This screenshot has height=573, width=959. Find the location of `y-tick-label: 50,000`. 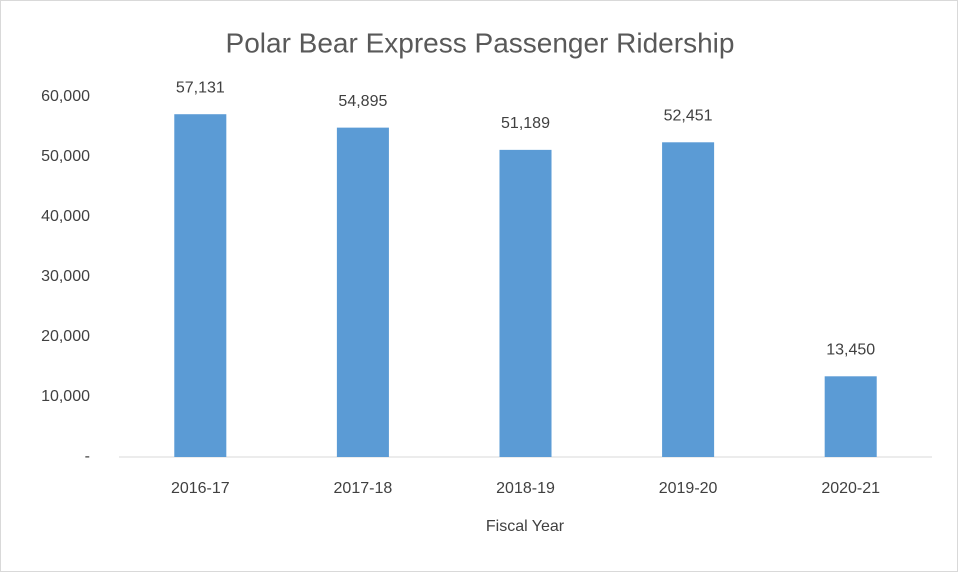

y-tick-label: 50,000 is located at coordinates (65, 156).